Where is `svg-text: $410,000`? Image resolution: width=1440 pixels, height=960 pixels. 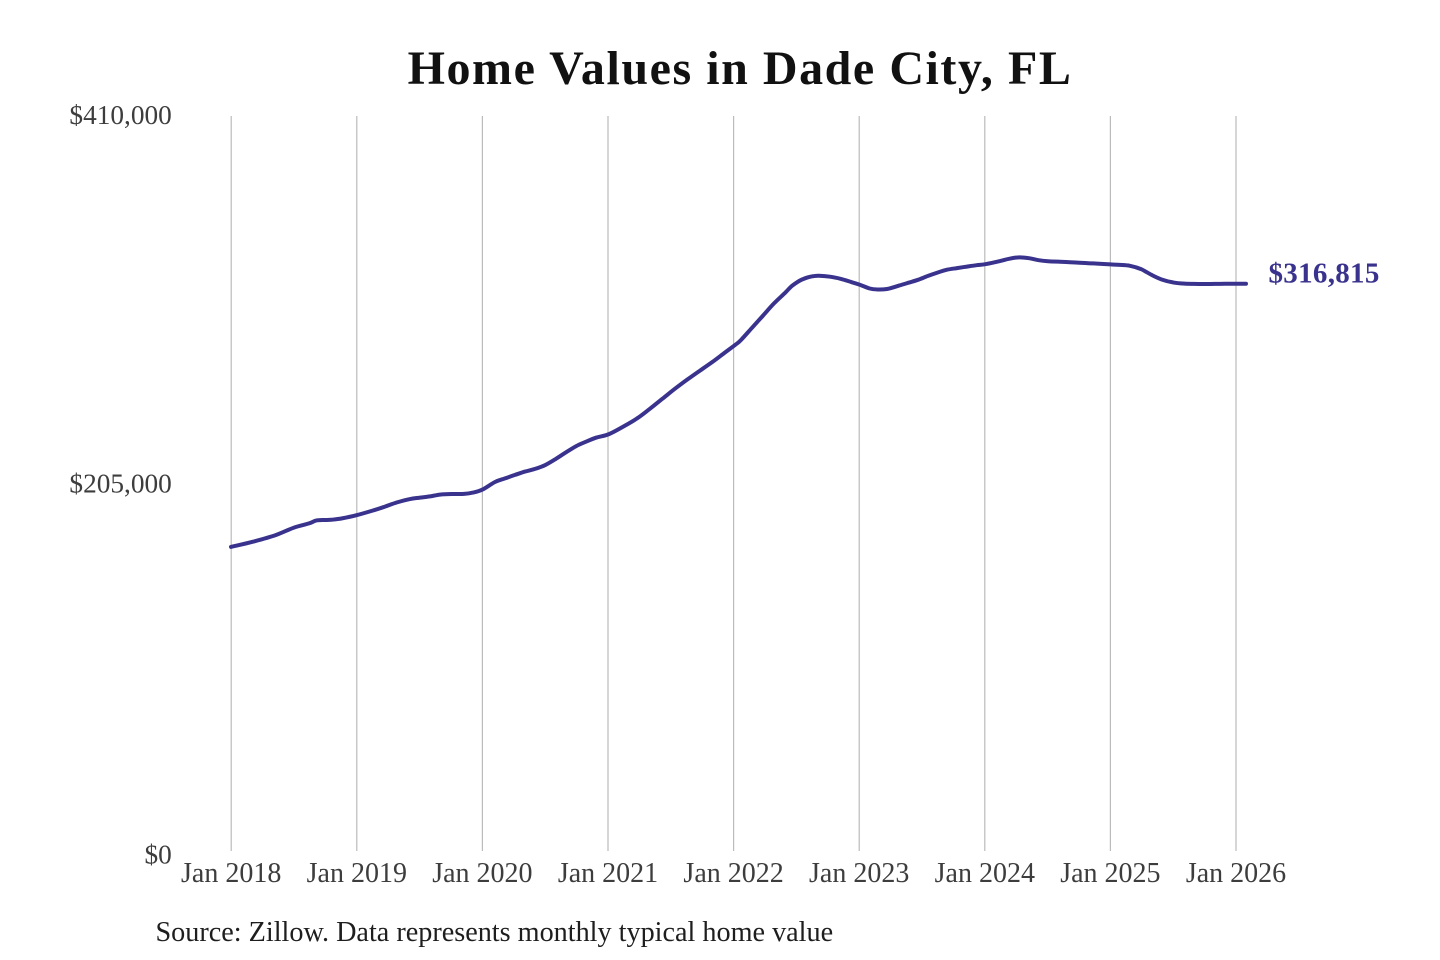
svg-text: $410,000 is located at coordinates (120, 115).